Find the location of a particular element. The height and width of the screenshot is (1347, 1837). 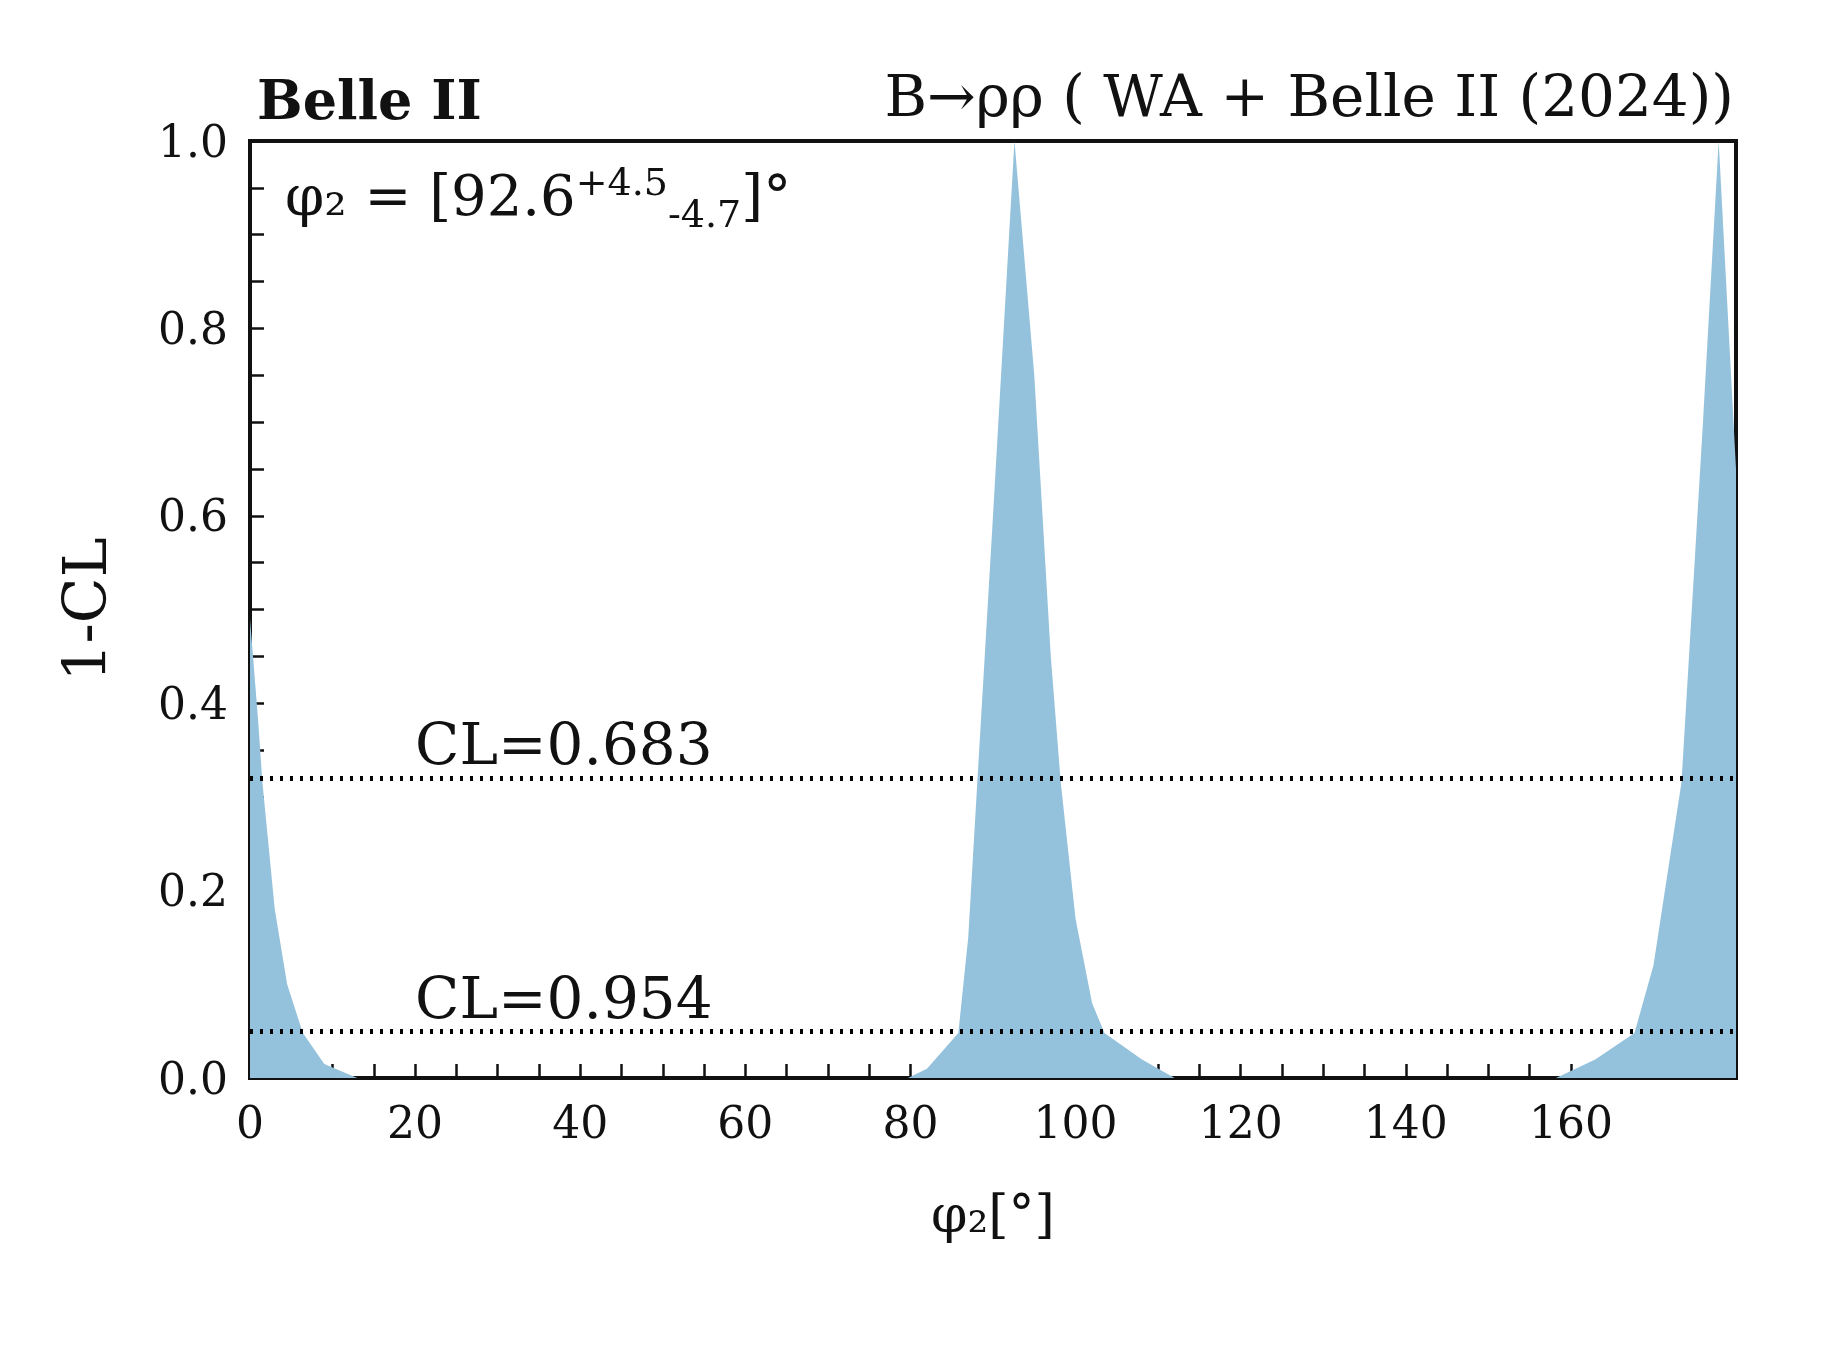

chart-subtitle: B→ρρ ( WA + Belle II (2024)) is located at coordinates (1309, 96).